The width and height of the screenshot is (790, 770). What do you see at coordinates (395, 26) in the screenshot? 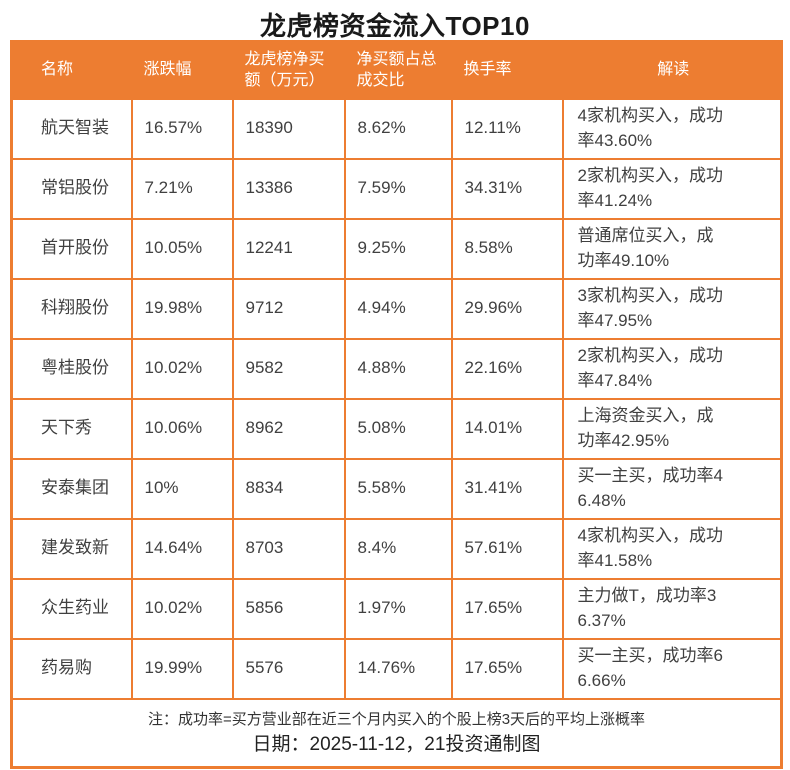
I see `page-title: 龙虎榜资金流入TOP10` at bounding box center [395, 26].